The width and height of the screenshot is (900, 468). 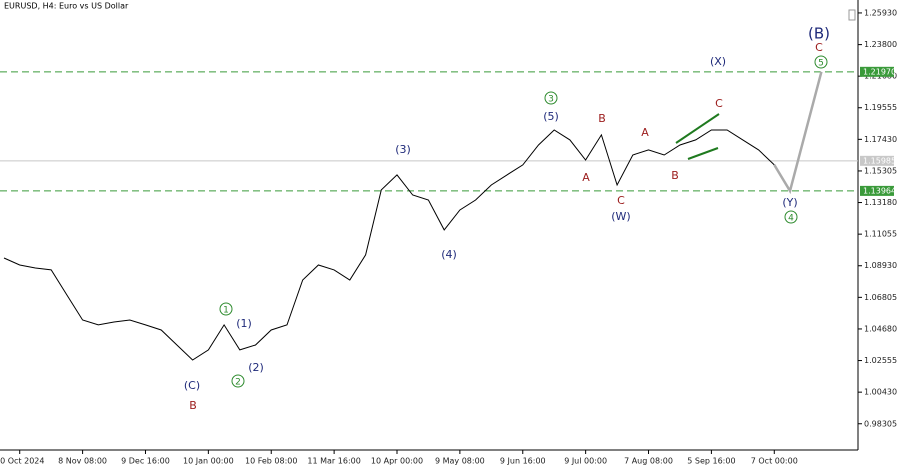 What do you see at coordinates (711, 461) in the screenshot?
I see `x-tick-label: 5 Sep 16:00` at bounding box center [711, 461].